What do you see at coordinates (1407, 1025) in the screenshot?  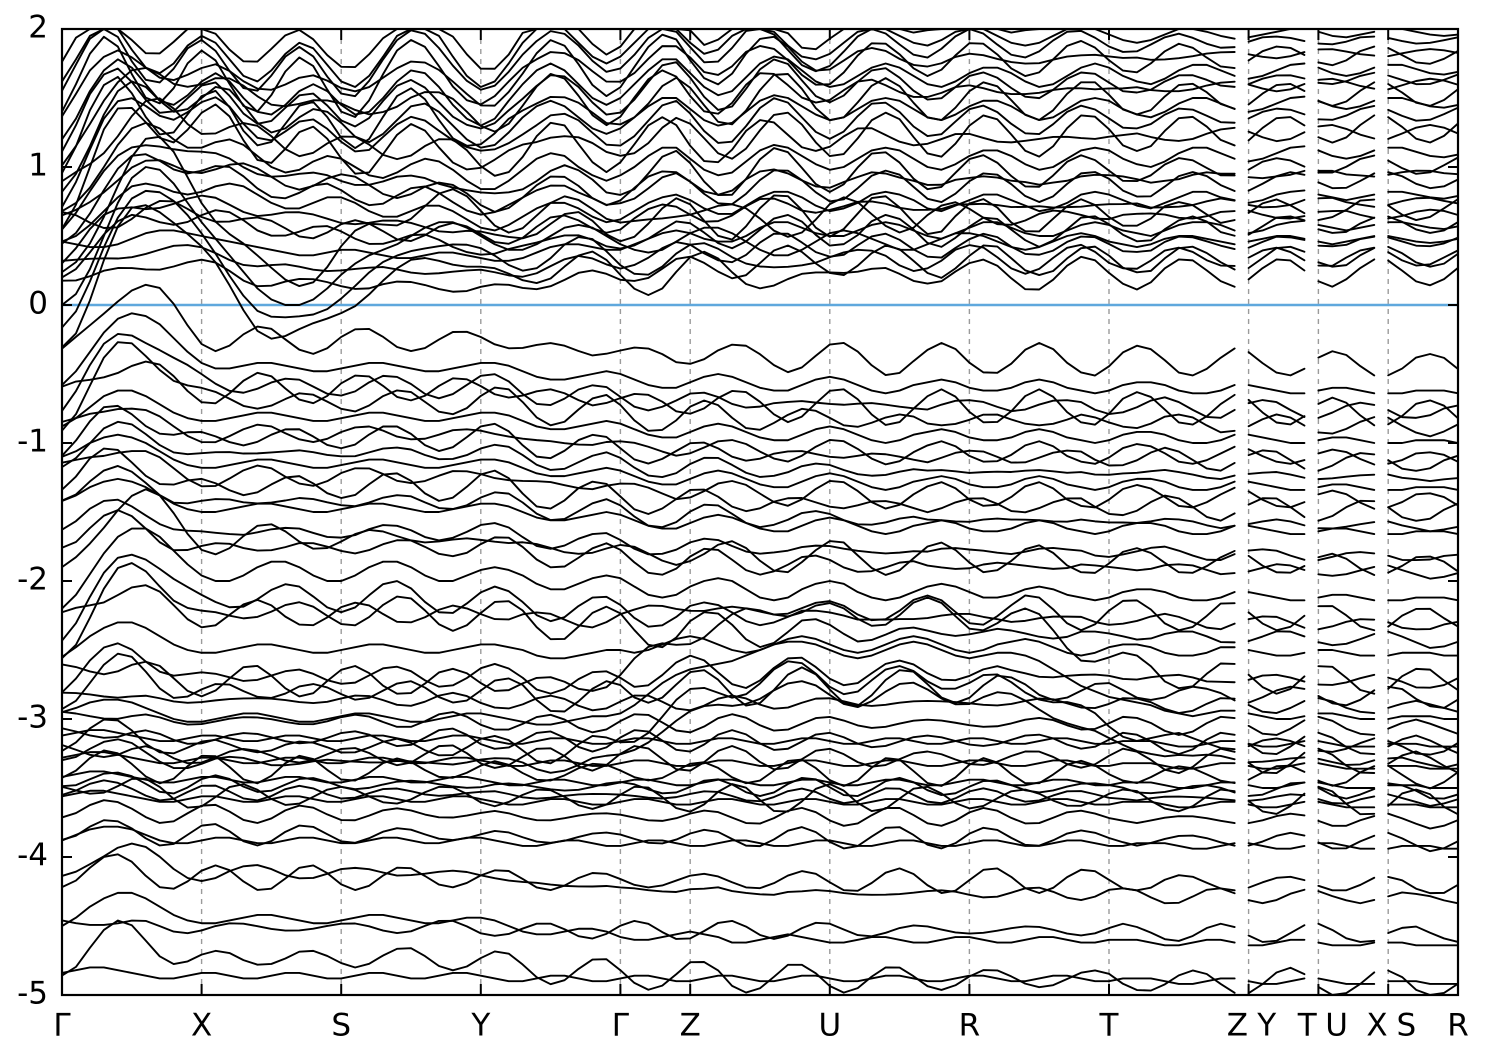 I see `x-tick-label-14: S` at bounding box center [1407, 1025].